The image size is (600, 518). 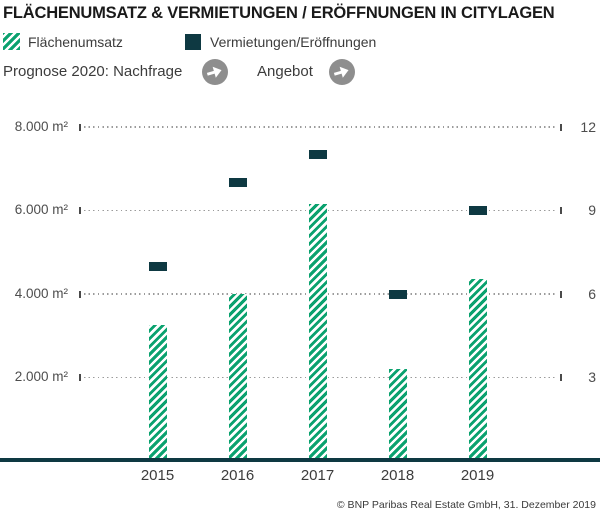 I want to click on legend-flaechenumsatz-swatch, so click(x=11, y=41).